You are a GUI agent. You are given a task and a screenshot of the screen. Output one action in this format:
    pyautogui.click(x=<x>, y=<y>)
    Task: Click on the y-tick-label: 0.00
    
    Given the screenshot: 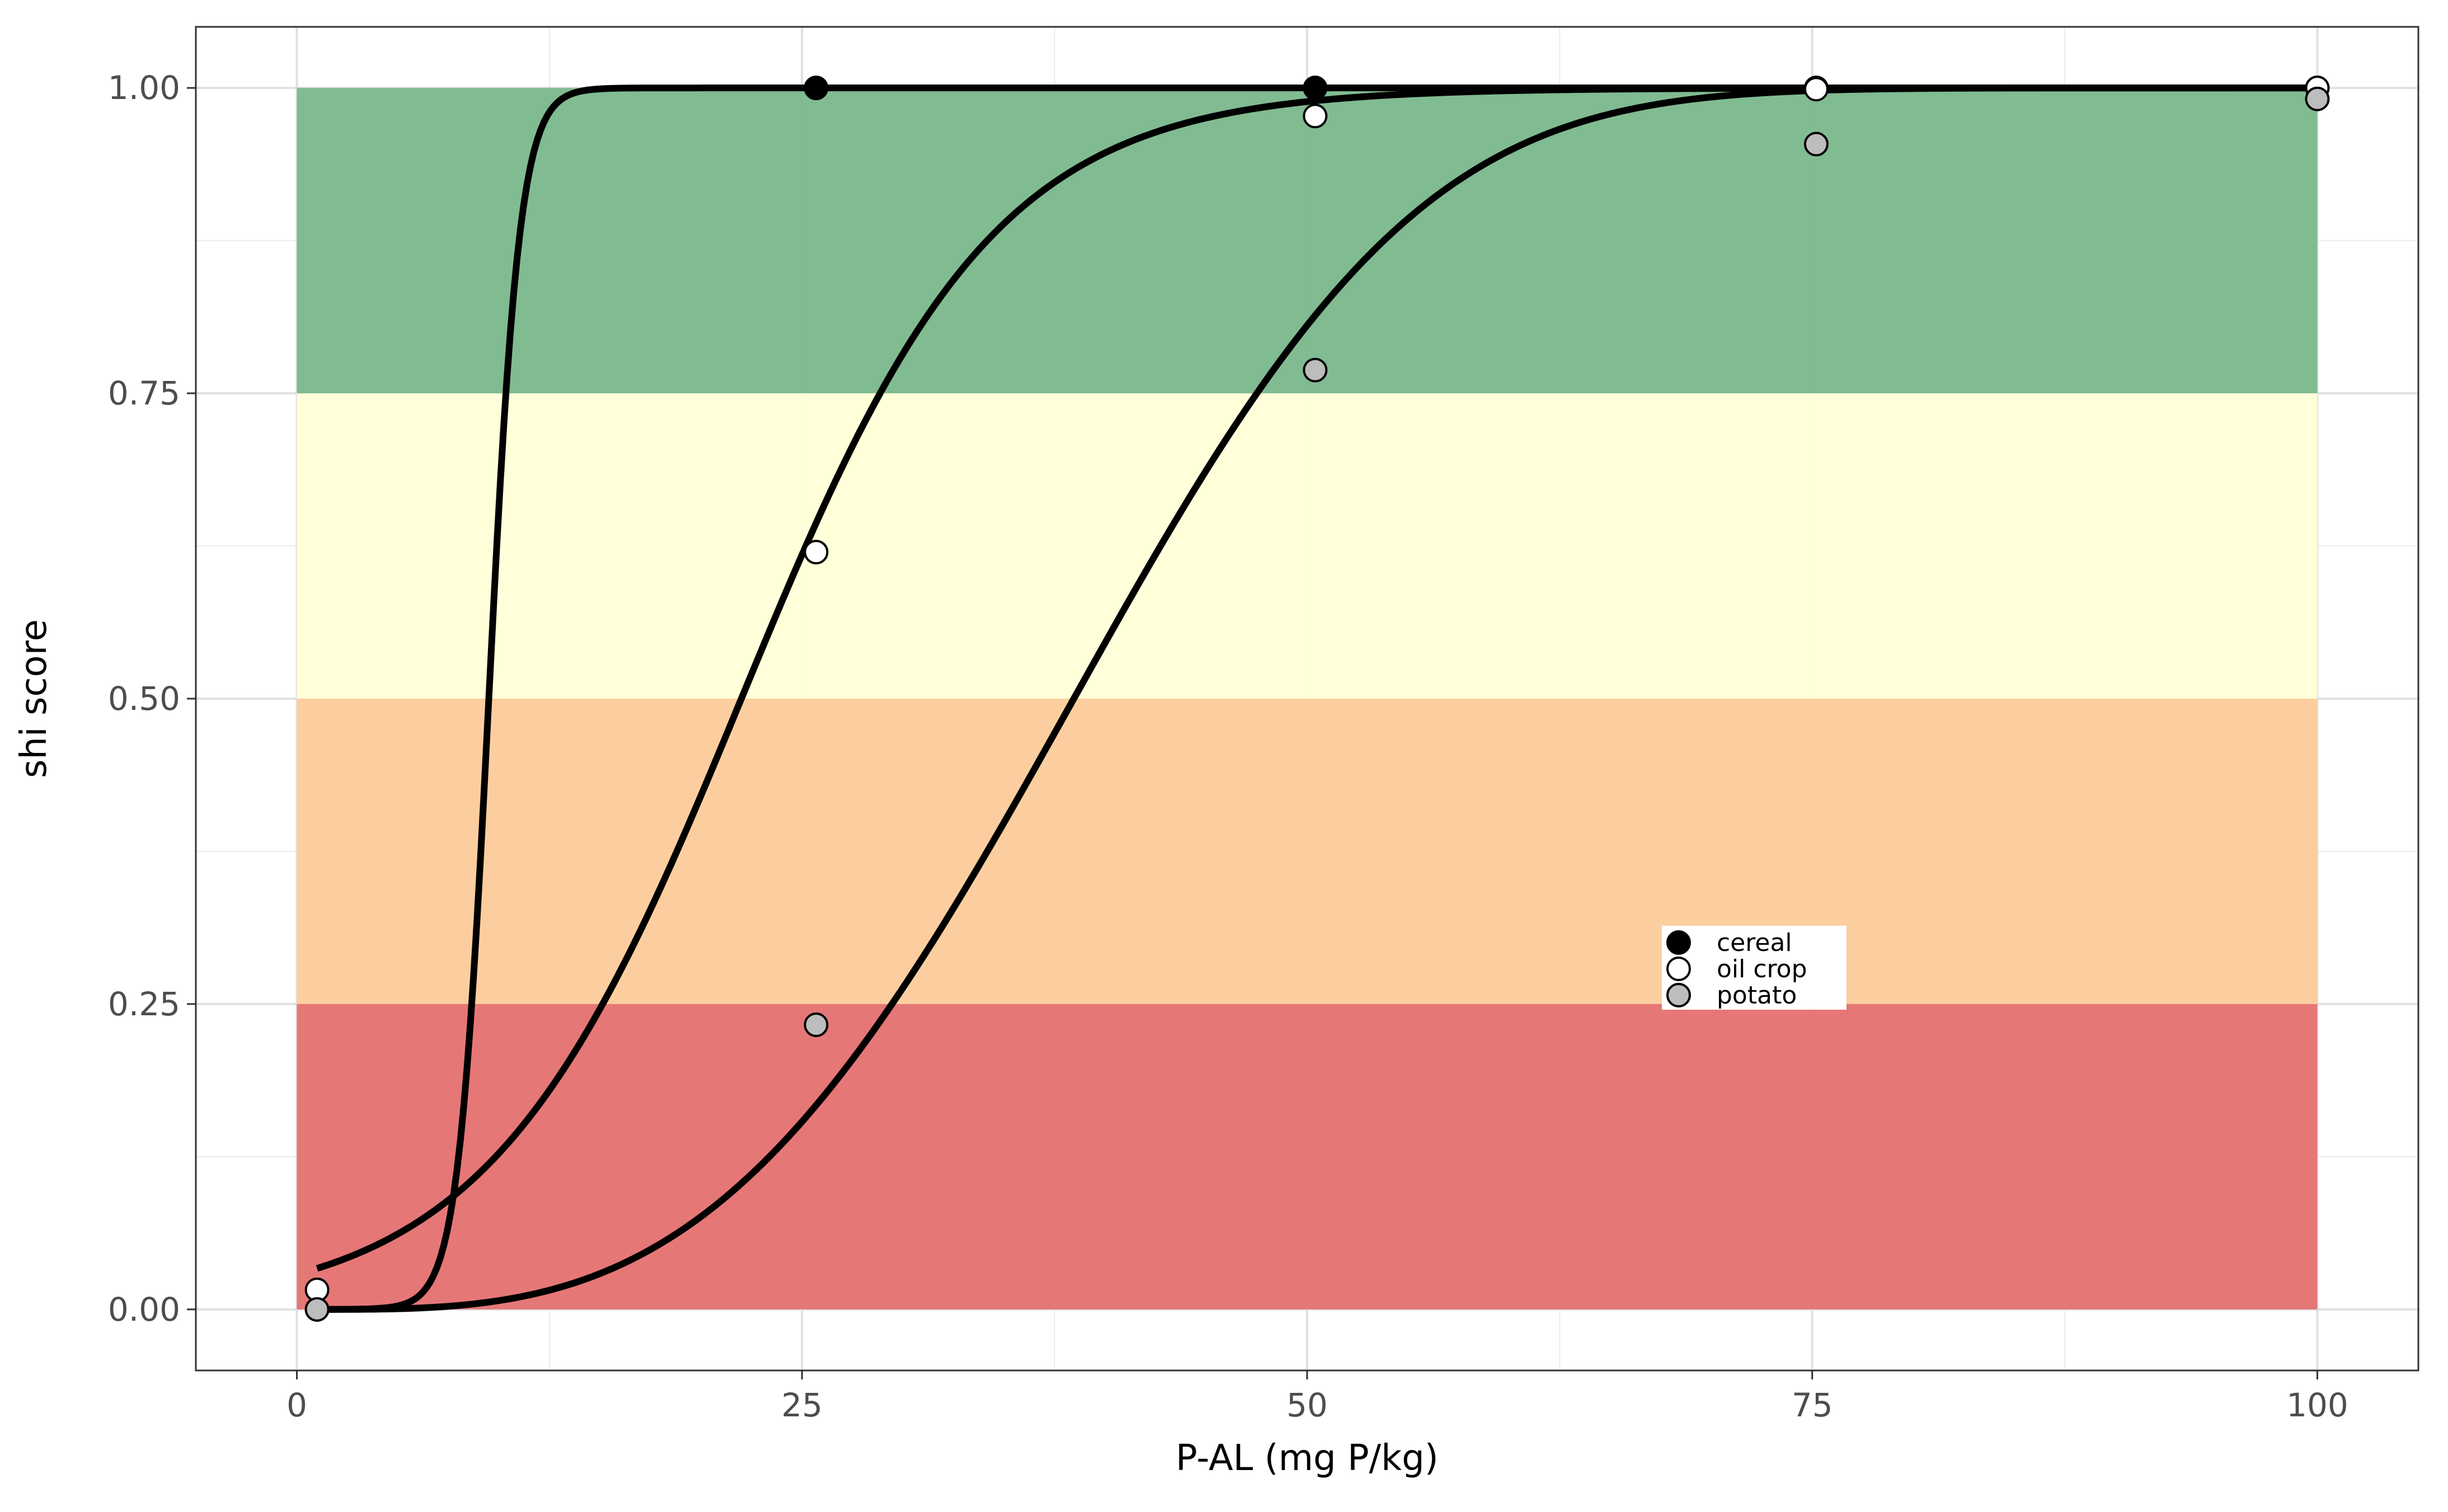 What is the action you would take?
    pyautogui.click(x=144, y=1310)
    